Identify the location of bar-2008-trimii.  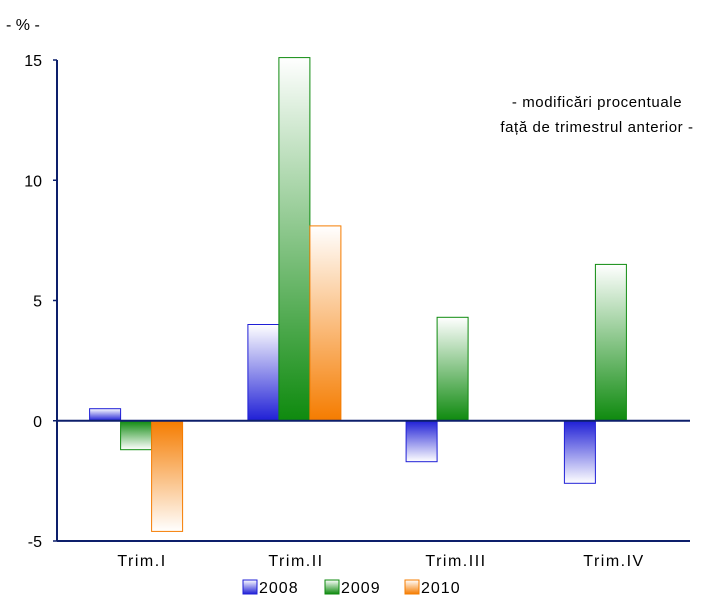
(263, 373).